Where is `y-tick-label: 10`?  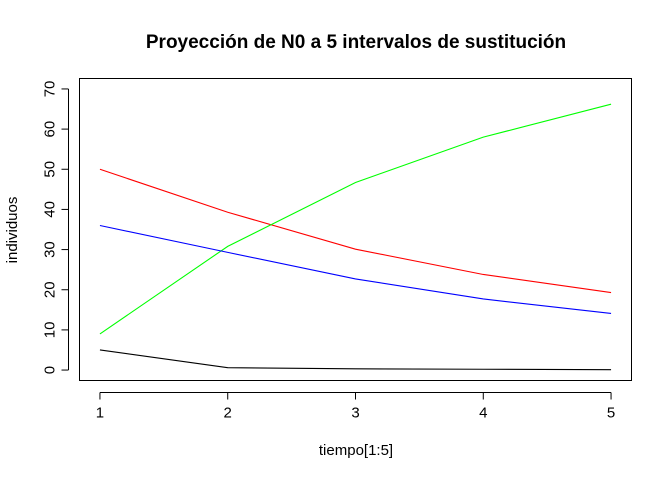 y-tick-label: 10 is located at coordinates (50, 330).